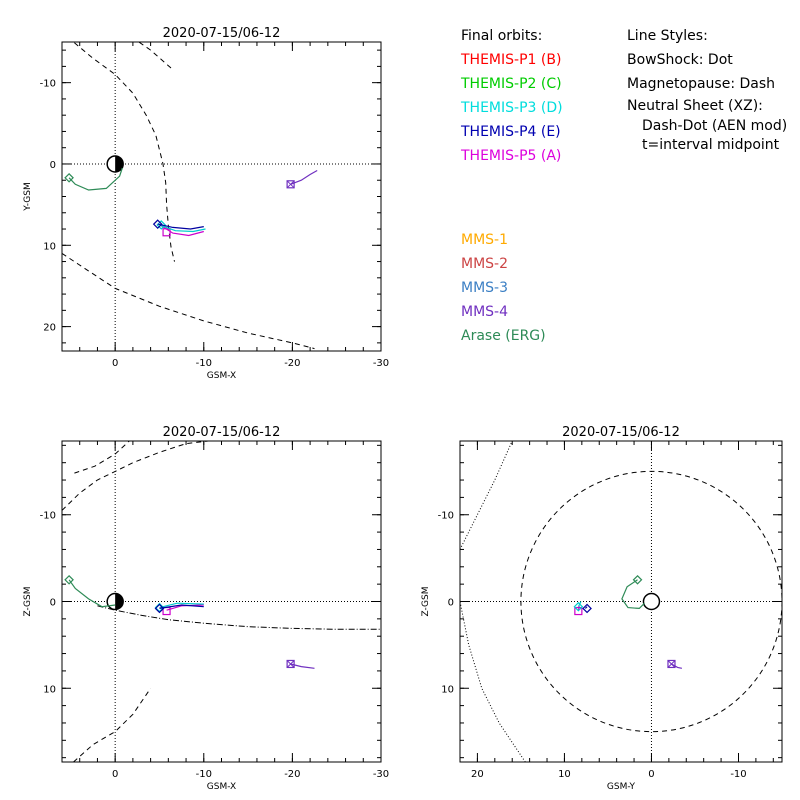 This screenshot has height=800, width=800. What do you see at coordinates (511, 84) in the screenshot?
I see `legend-item-themis-p2: THEMIS-P2 (C)` at bounding box center [511, 84].